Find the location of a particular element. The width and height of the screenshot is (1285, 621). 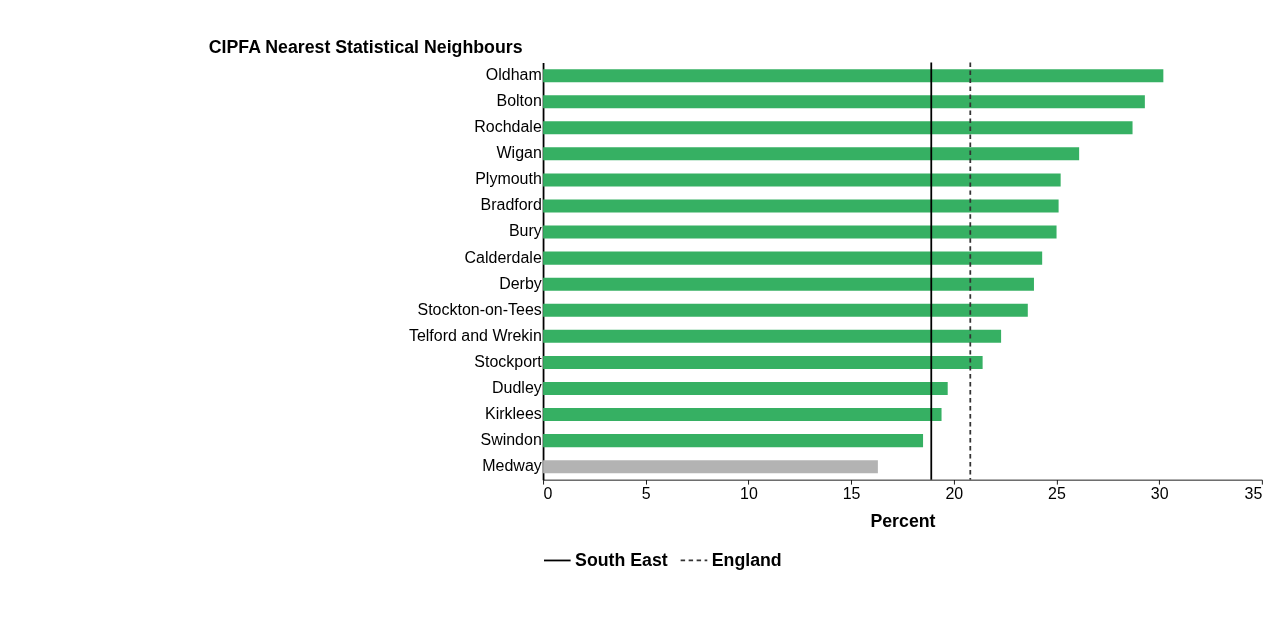

y-tick-label: Kirklees is located at coordinates (513, 413).